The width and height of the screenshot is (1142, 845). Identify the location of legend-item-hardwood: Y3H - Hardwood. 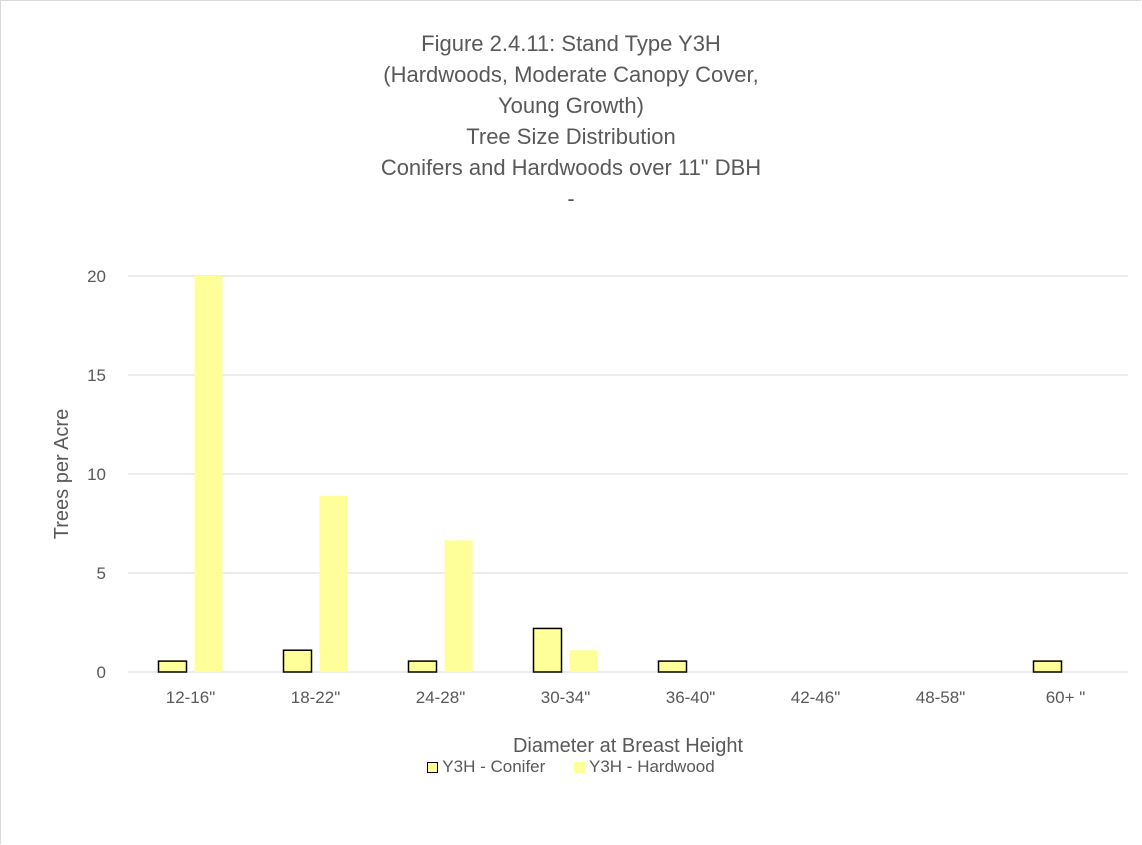
(644, 767).